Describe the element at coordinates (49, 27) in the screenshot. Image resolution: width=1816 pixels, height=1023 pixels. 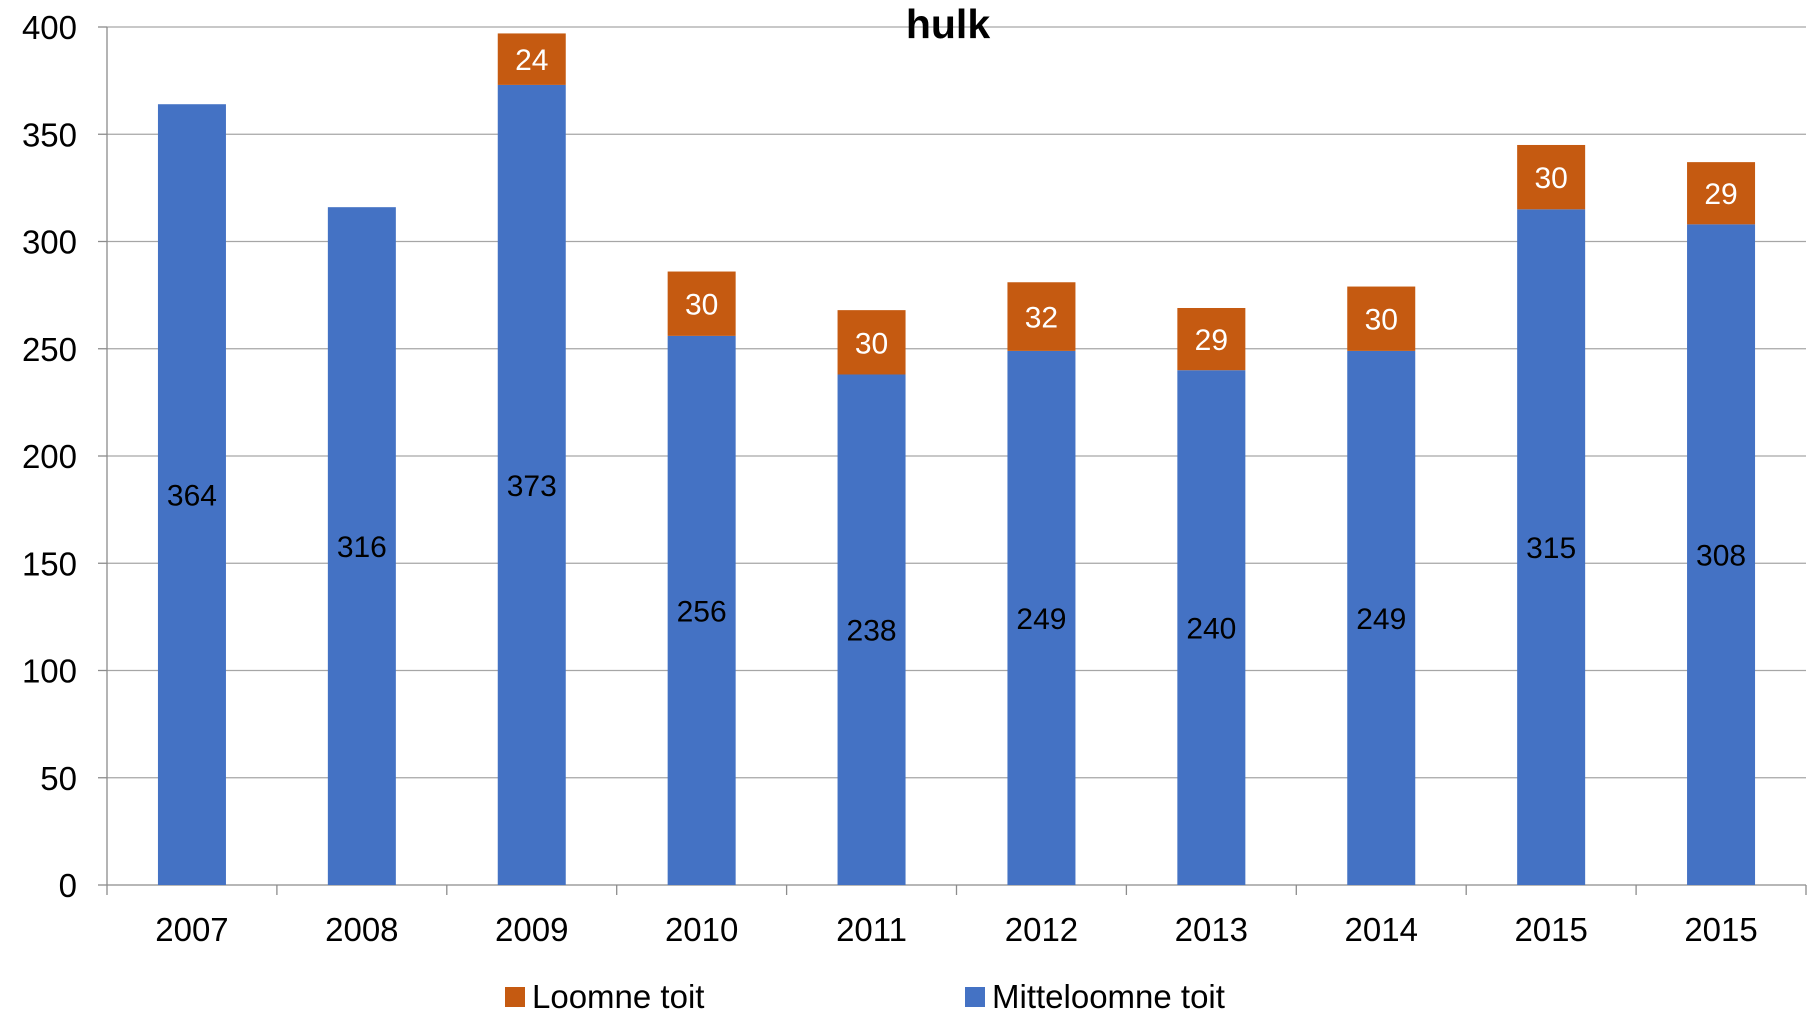
I see `y-tick-label: 400` at that location.